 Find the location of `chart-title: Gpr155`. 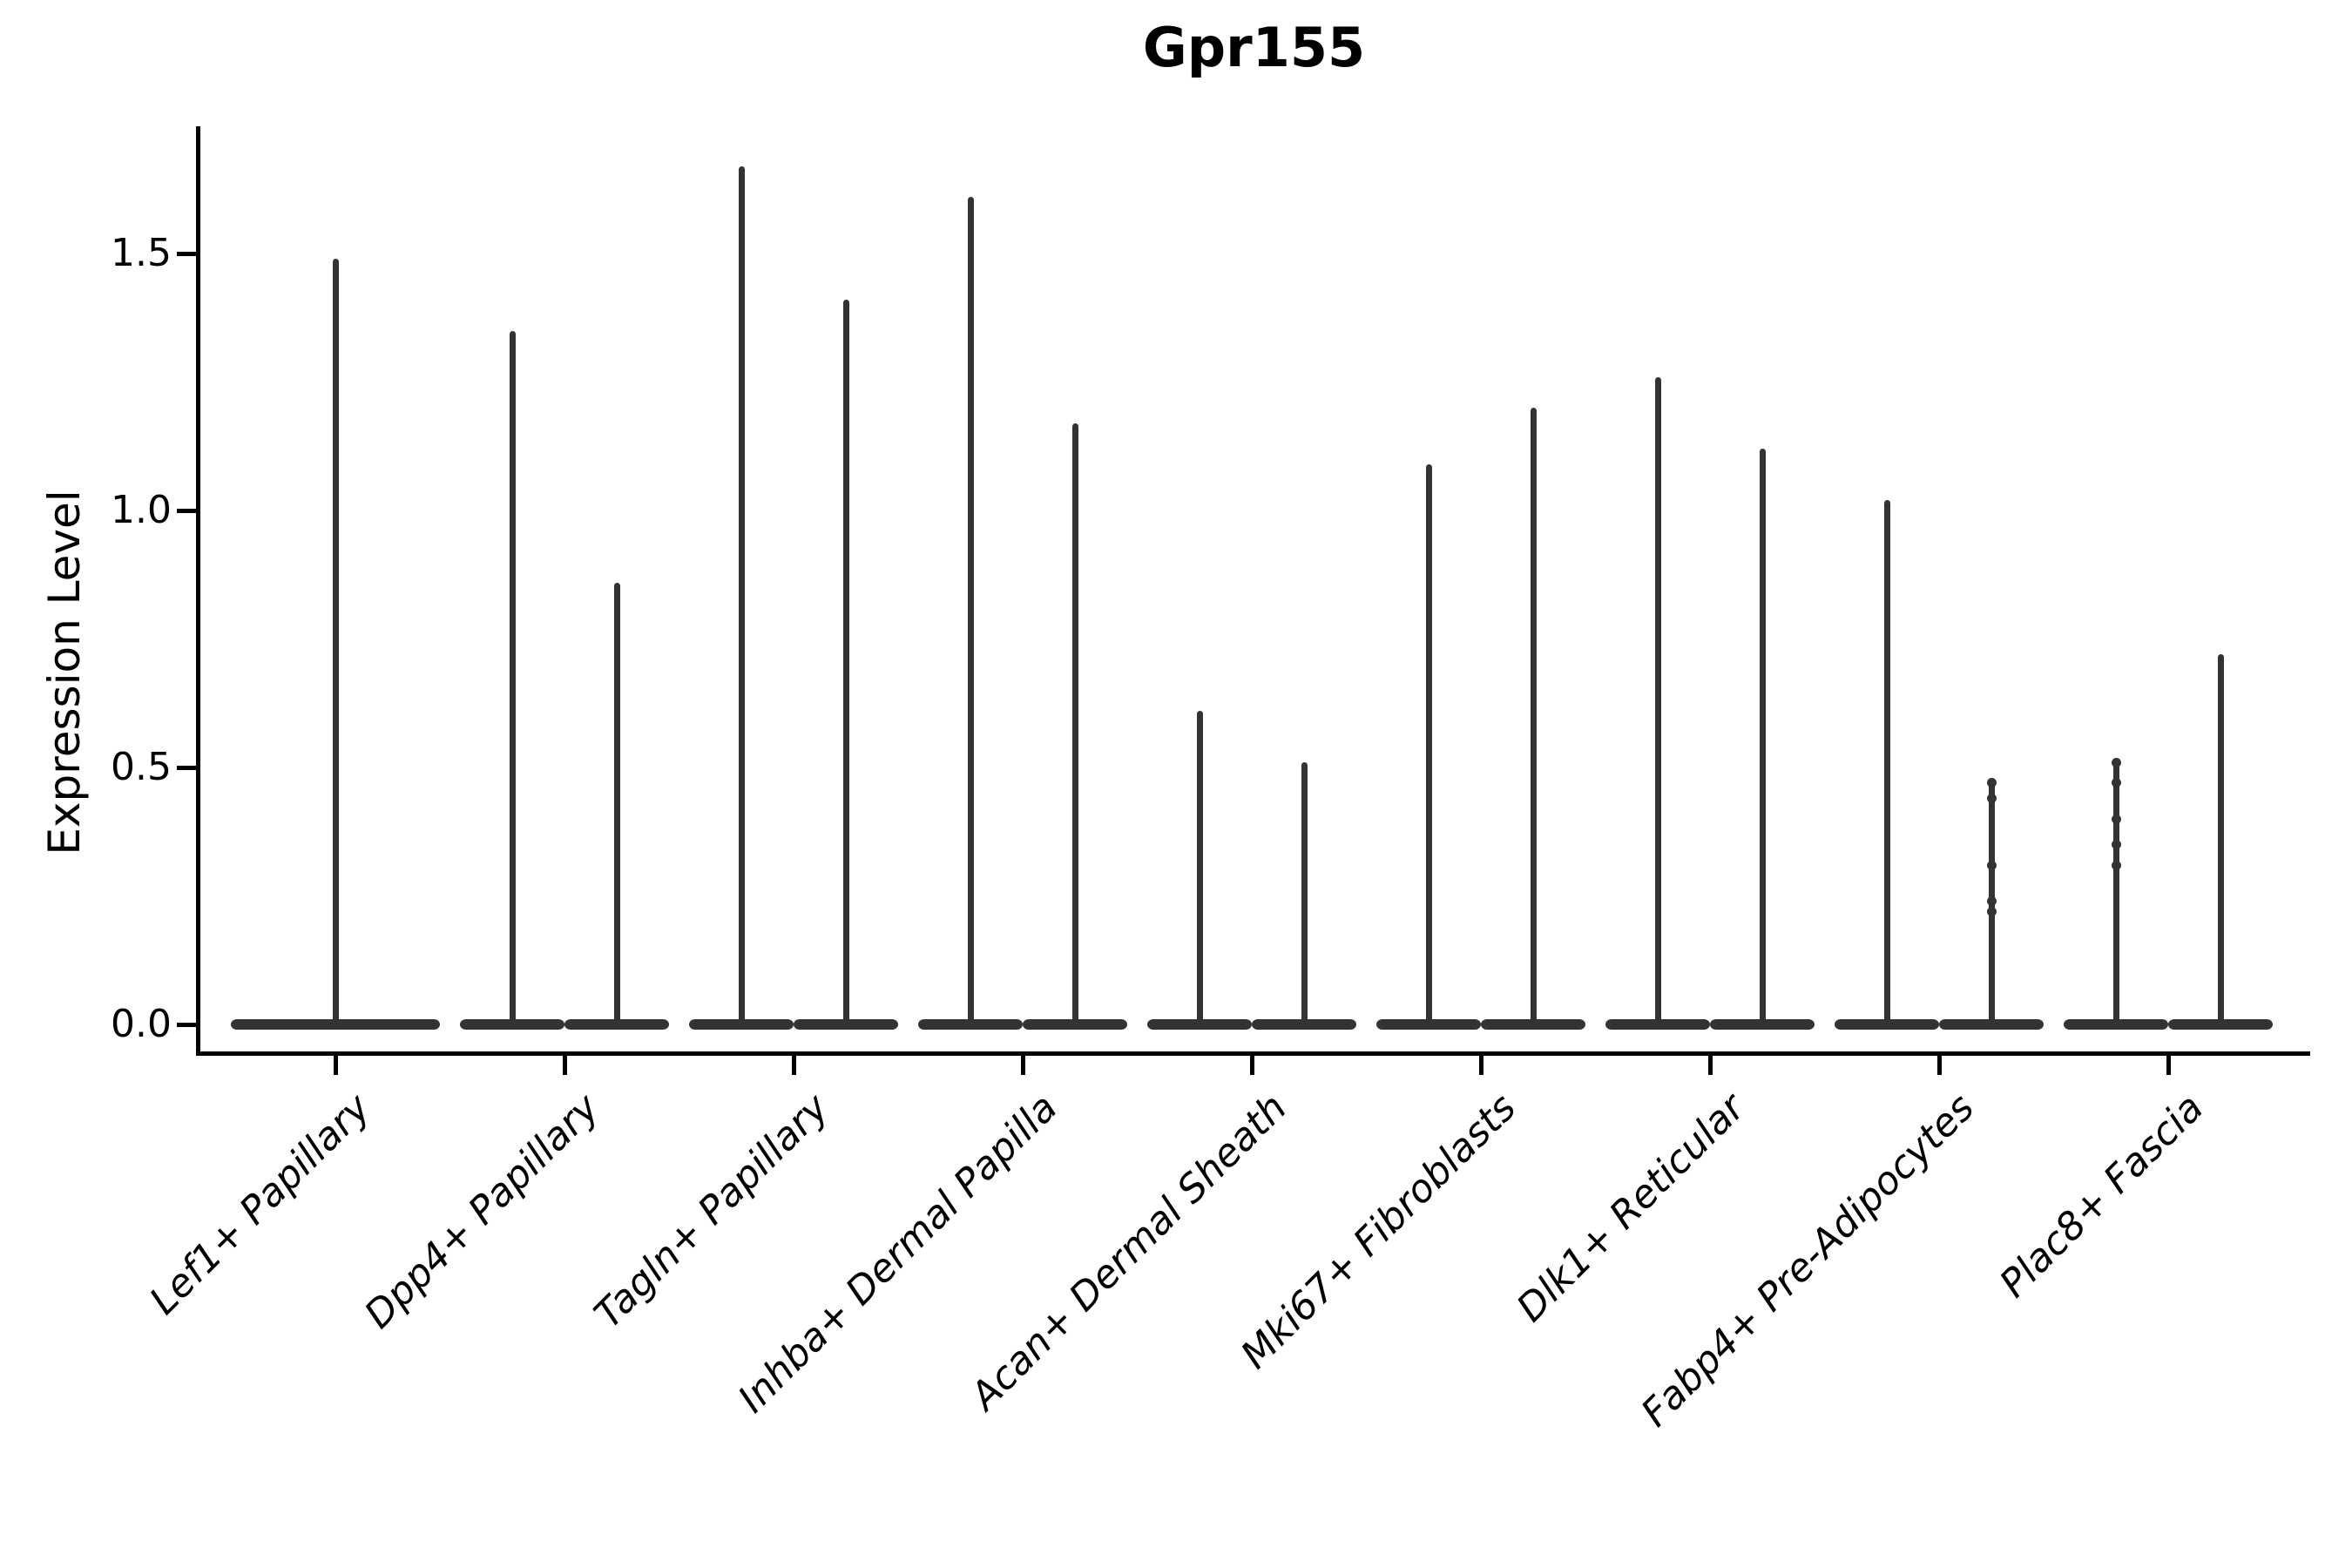

chart-title: Gpr155 is located at coordinates (1254, 48).